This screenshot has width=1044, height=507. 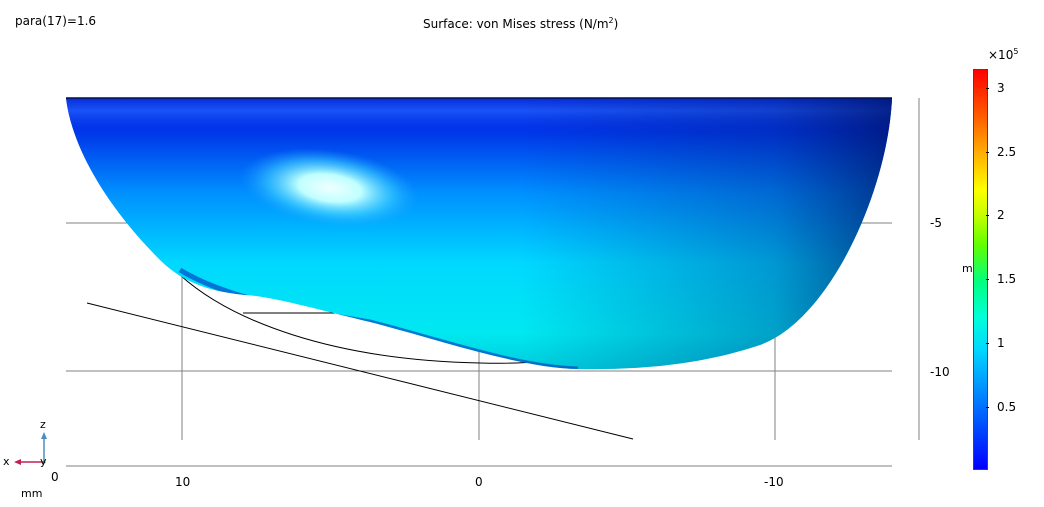 What do you see at coordinates (30, 448) in the screenshot?
I see `axis-triad` at bounding box center [30, 448].